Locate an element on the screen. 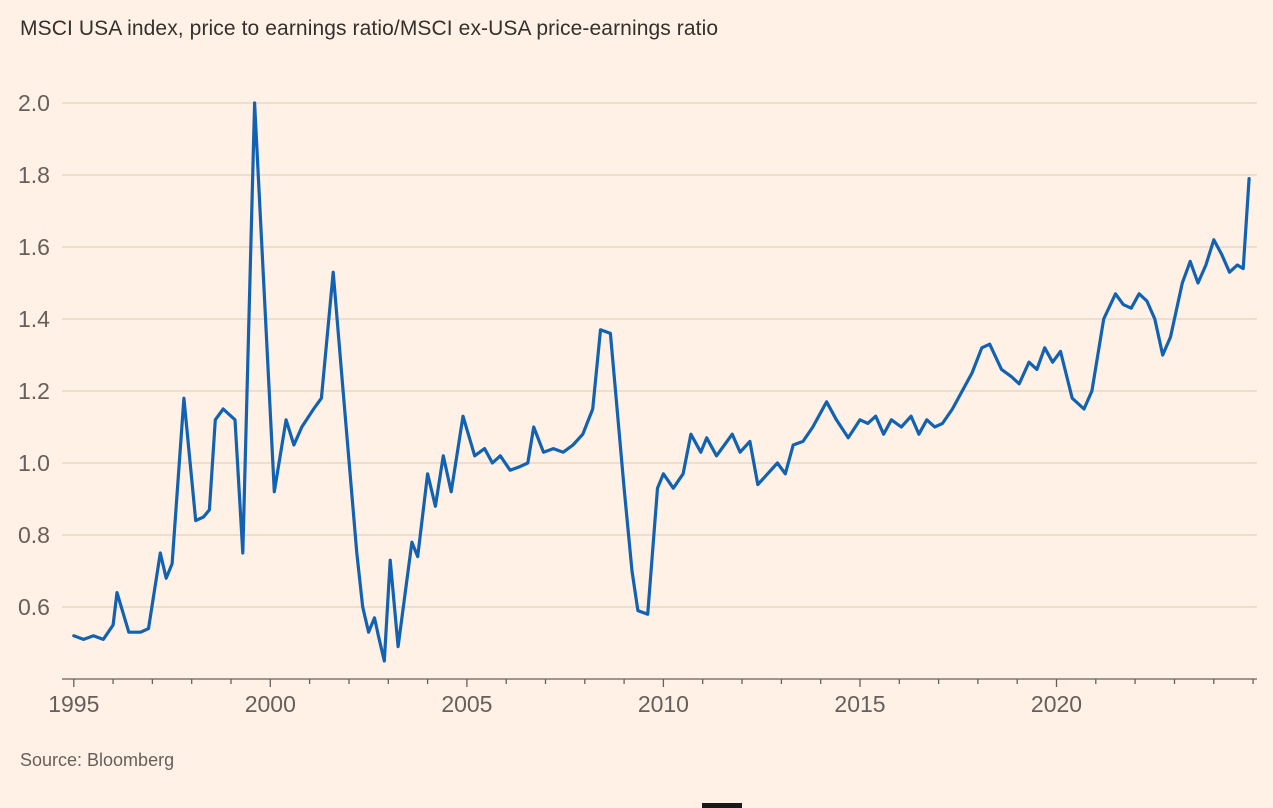  y-tick-label: 0.6 is located at coordinates (34, 607).